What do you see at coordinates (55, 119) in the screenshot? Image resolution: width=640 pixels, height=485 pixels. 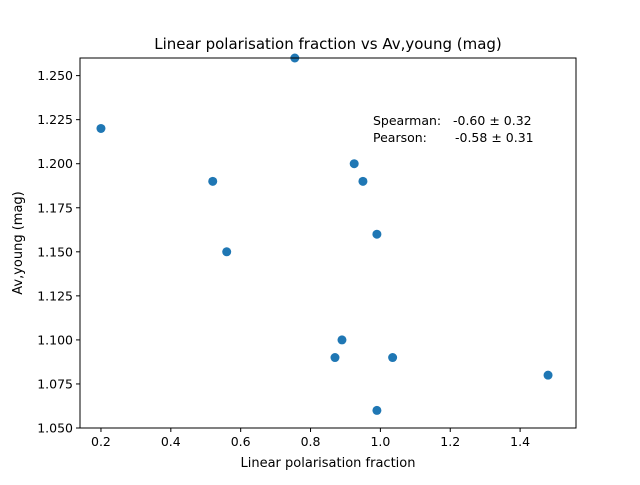 I see `y-tick-label: 1.225` at bounding box center [55, 119].